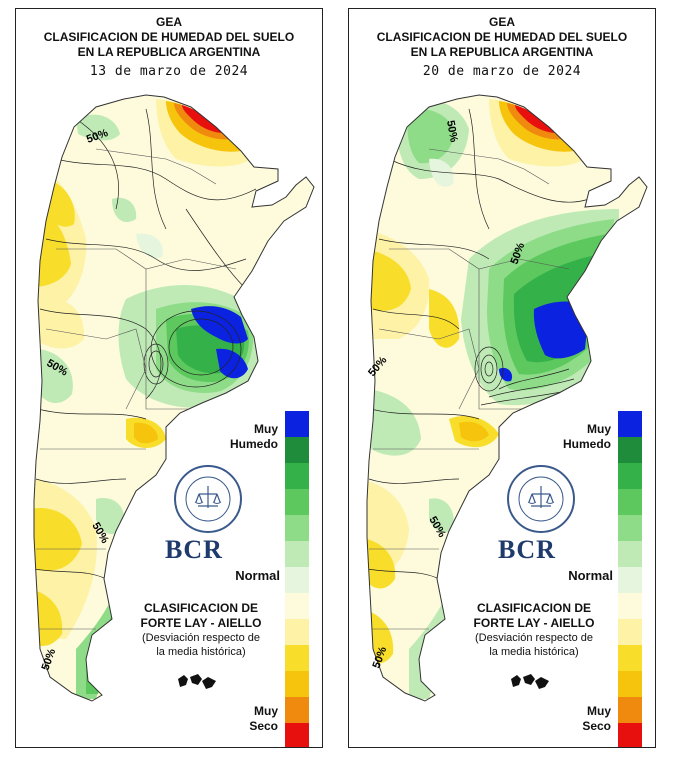 This screenshot has height=761, width=675. I want to click on map-date: 13 de marzo de 2024, so click(169, 71).